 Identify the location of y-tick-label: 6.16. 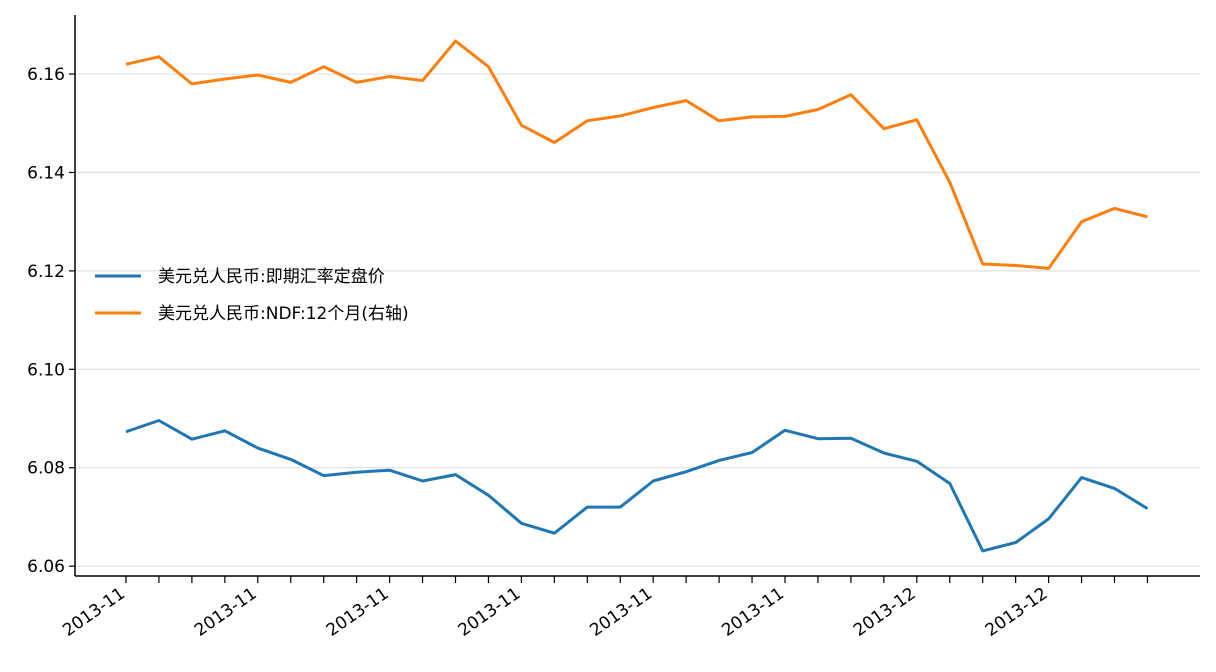
(46, 75).